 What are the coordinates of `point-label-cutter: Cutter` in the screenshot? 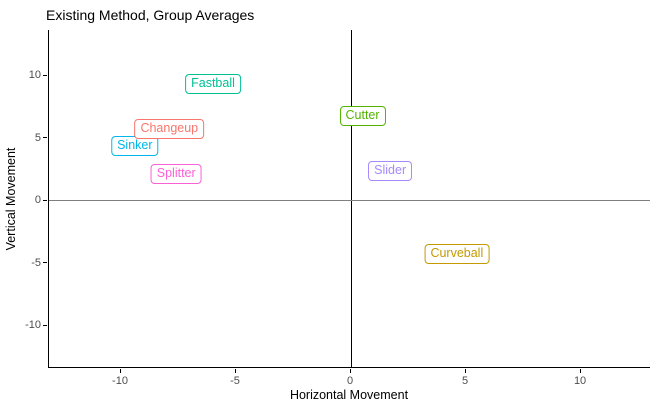 It's located at (362, 116).